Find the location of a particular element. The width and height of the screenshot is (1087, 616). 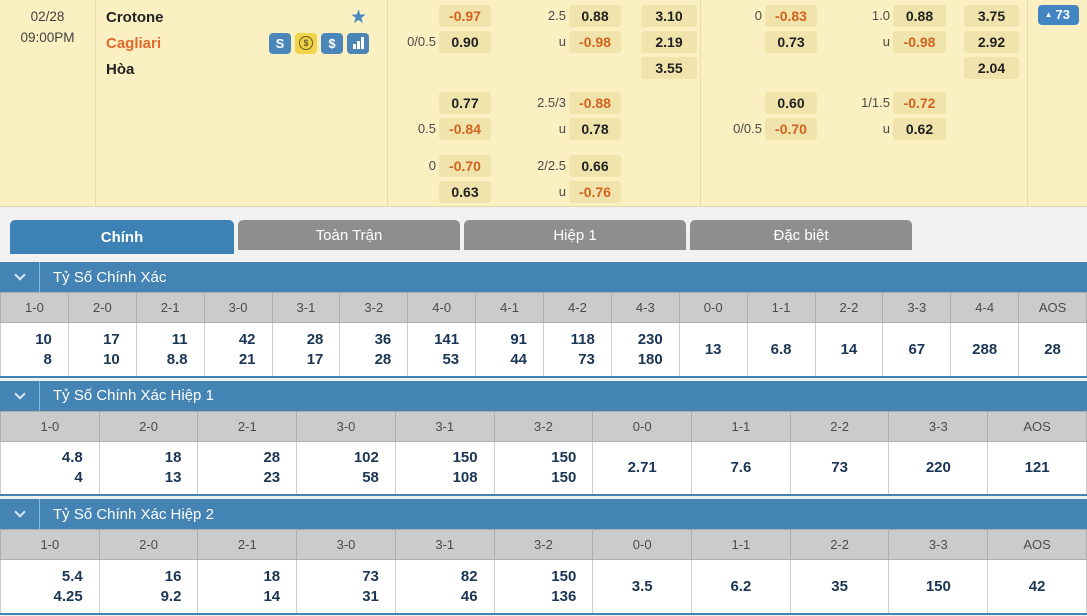

1x2-odds is located at coordinates (669, 192).